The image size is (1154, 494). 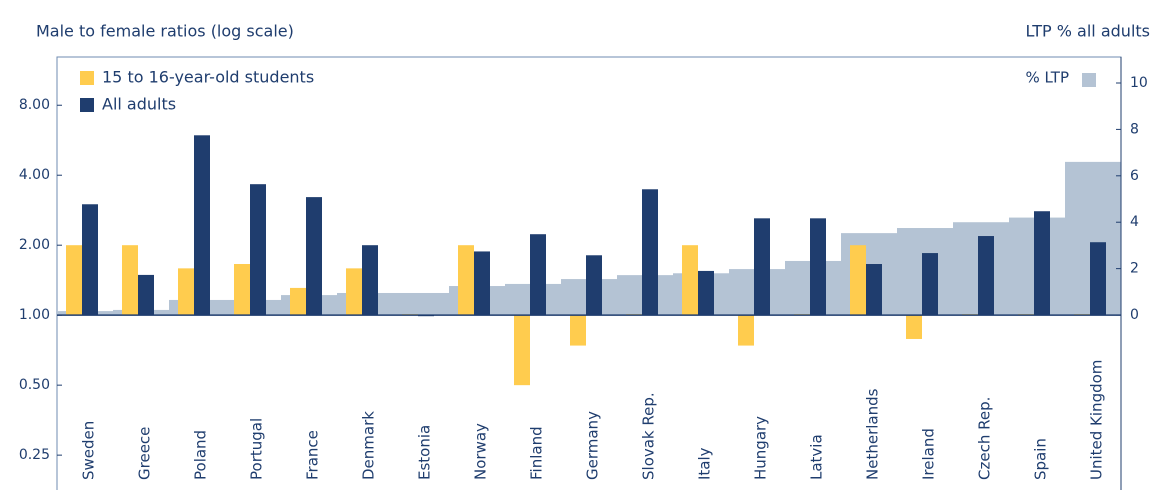 What do you see at coordinates (1134, 129) in the screenshot?
I see `y2-tick-label: 8` at bounding box center [1134, 129].